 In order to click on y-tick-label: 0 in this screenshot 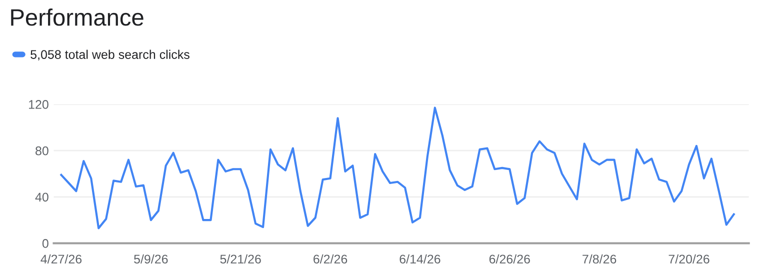, I will do `click(45, 243)`.